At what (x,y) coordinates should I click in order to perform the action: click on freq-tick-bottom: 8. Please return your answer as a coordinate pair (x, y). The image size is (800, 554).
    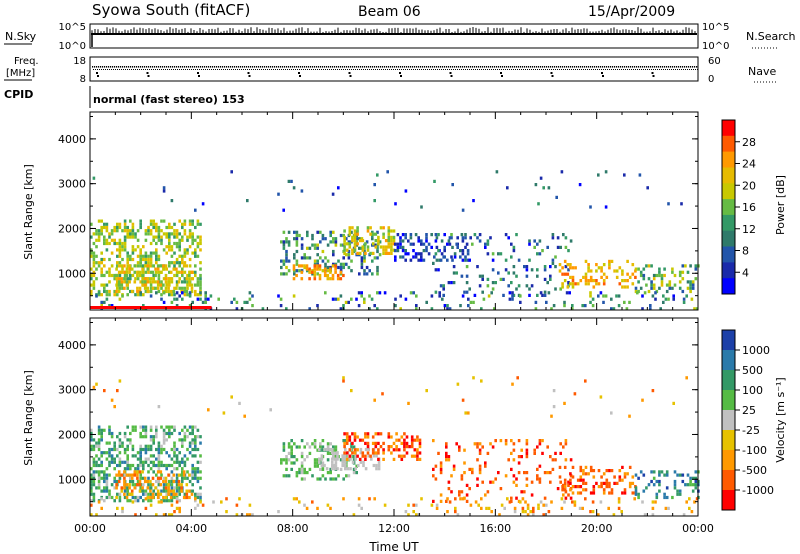
    Looking at the image, I should click on (83, 79).